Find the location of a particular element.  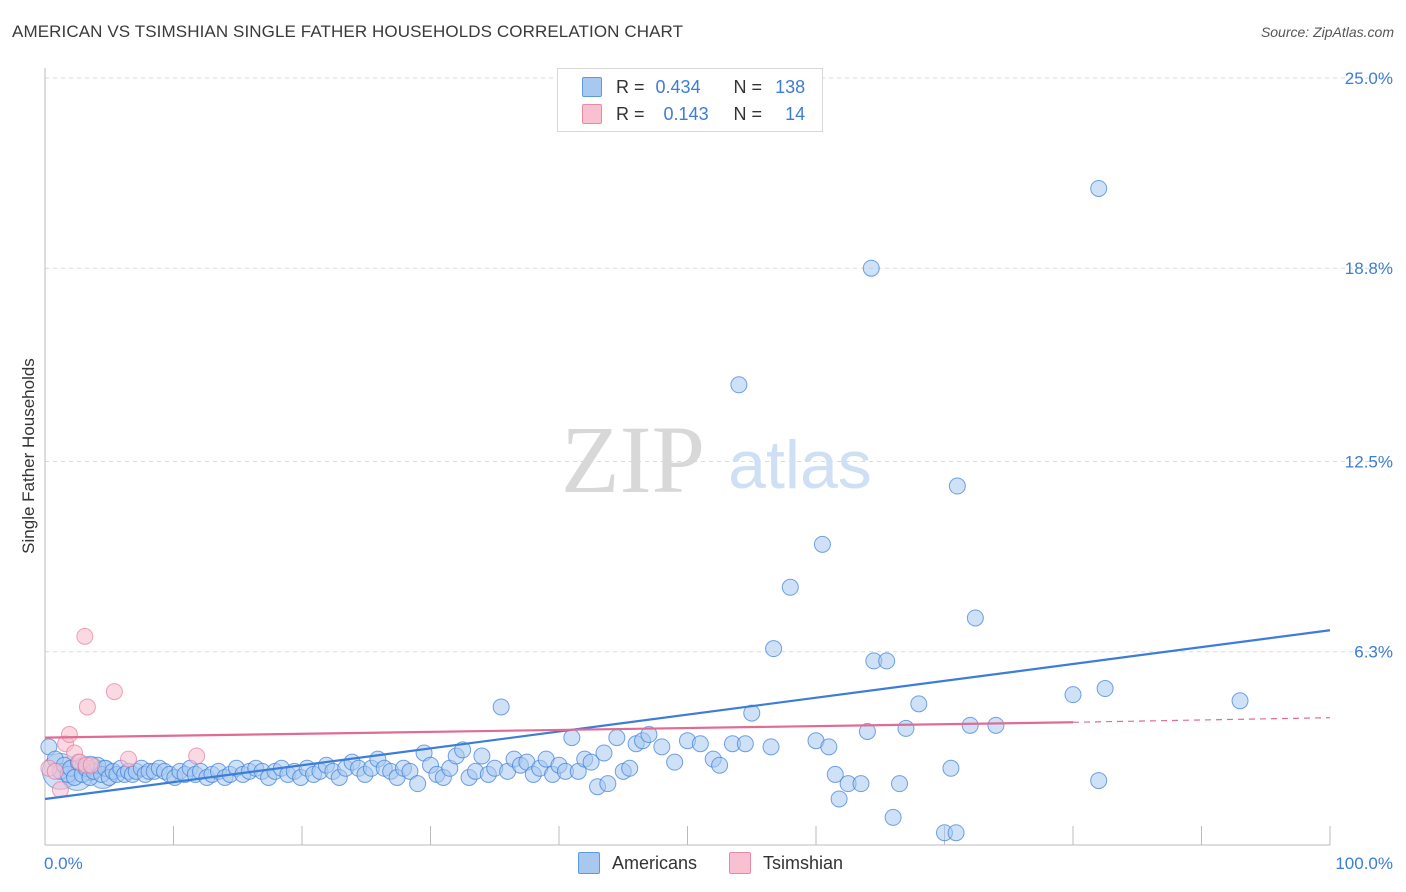

y-tick-label: 25.0% is located at coordinates (1369, 78).